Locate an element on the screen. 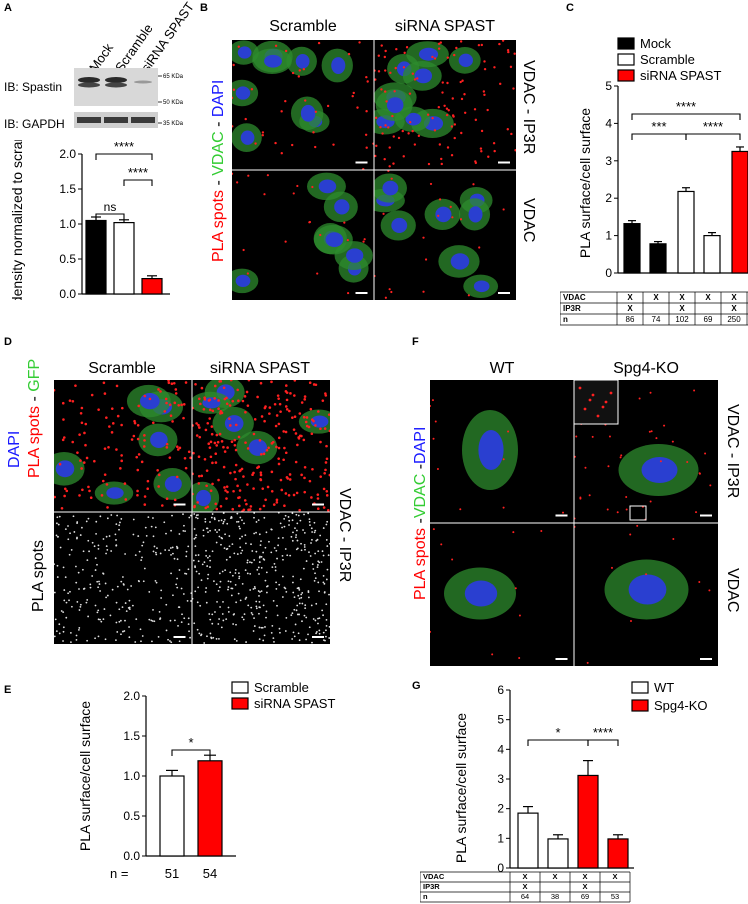 The width and height of the screenshot is (748, 904). table-cell: X is located at coordinates (584, 886).